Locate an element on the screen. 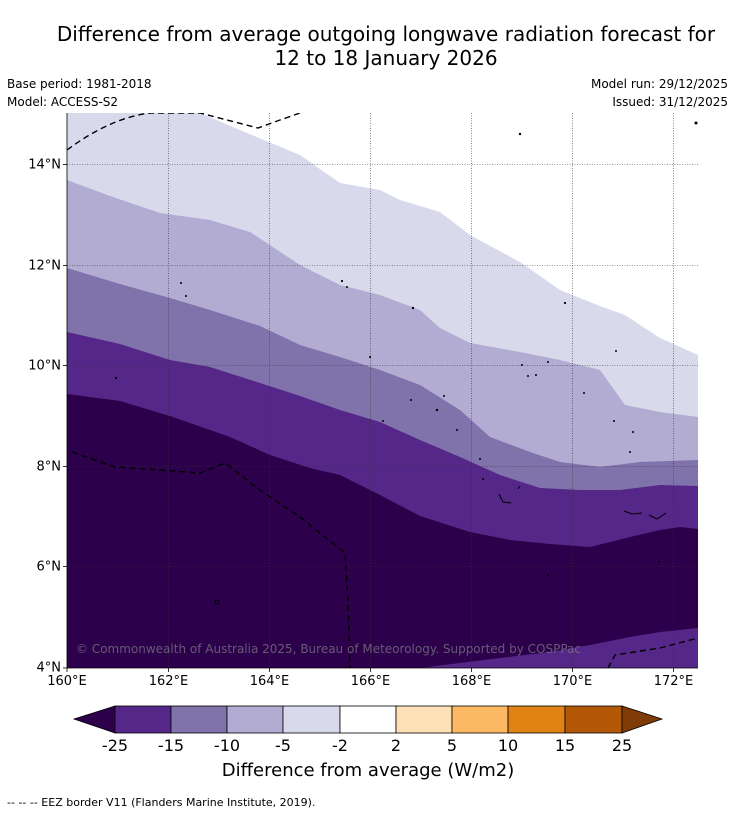 Image resolution: width=736 pixels, height=816 pixels. colorbar-title: Difference from average (W/m2) is located at coordinates (368, 770).